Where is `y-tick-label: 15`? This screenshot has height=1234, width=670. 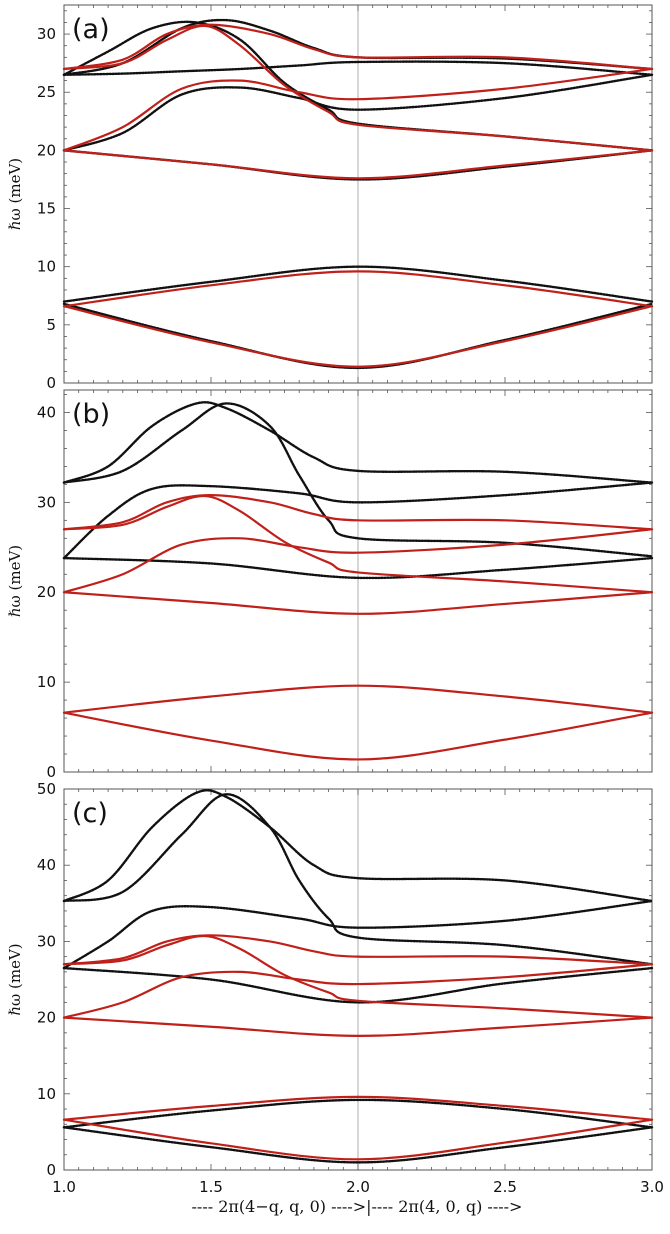
y-tick-label: 15 is located at coordinates (46, 209).